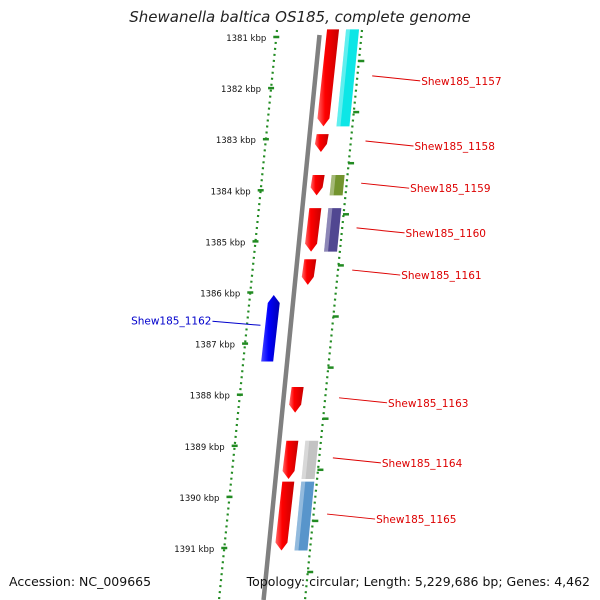 Image resolution: width=600 pixels, height=600 pixels. Describe the element at coordinates (171, 321) in the screenshot. I see `gene-label: Shew185_1162` at that location.